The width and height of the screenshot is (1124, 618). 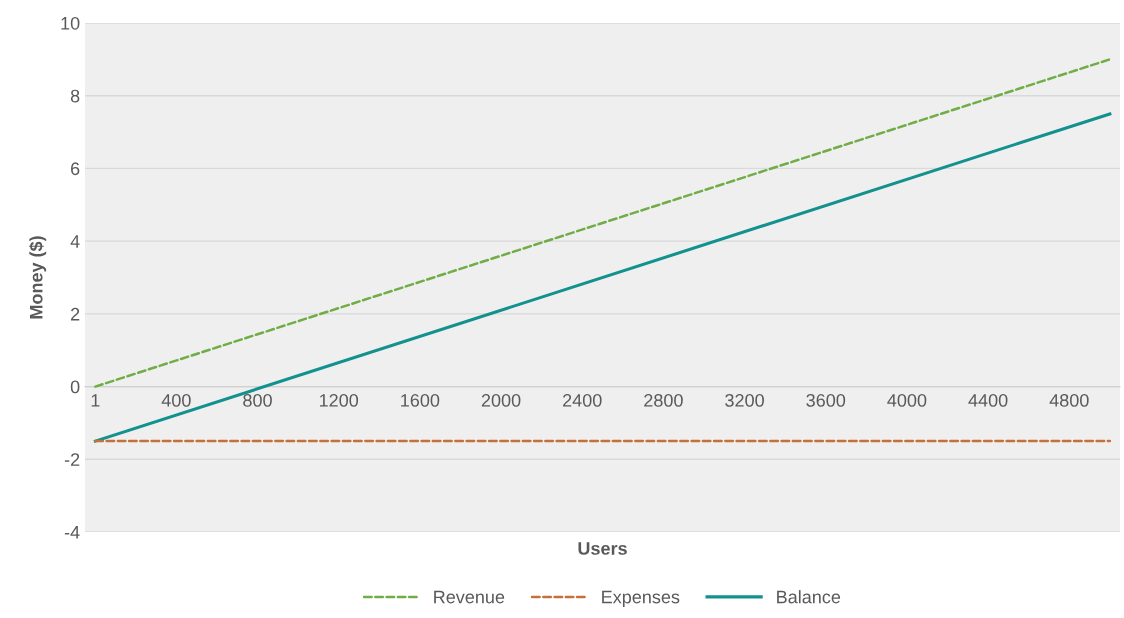 I want to click on y-tick-label: 10, so click(x=70, y=23).